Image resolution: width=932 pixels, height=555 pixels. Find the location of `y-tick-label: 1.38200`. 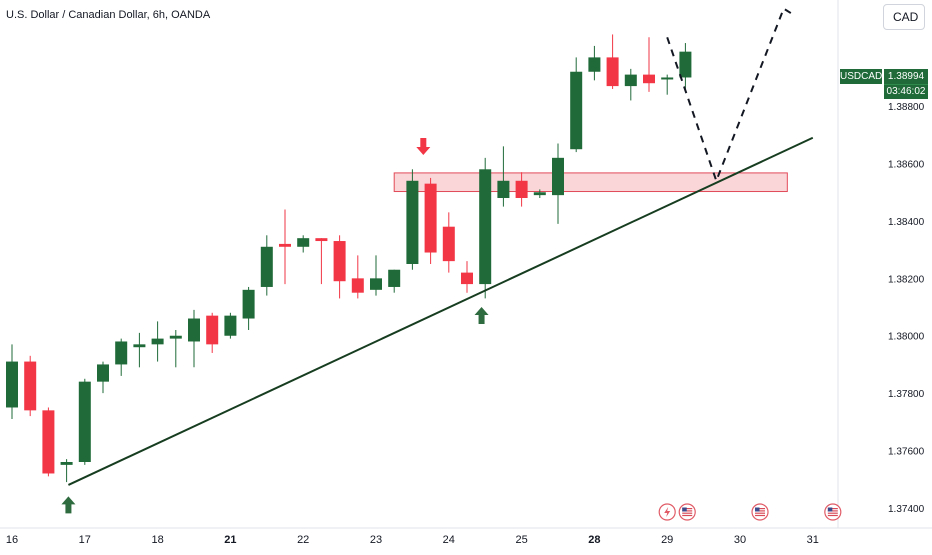

y-tick-label: 1.38200 is located at coordinates (906, 279).